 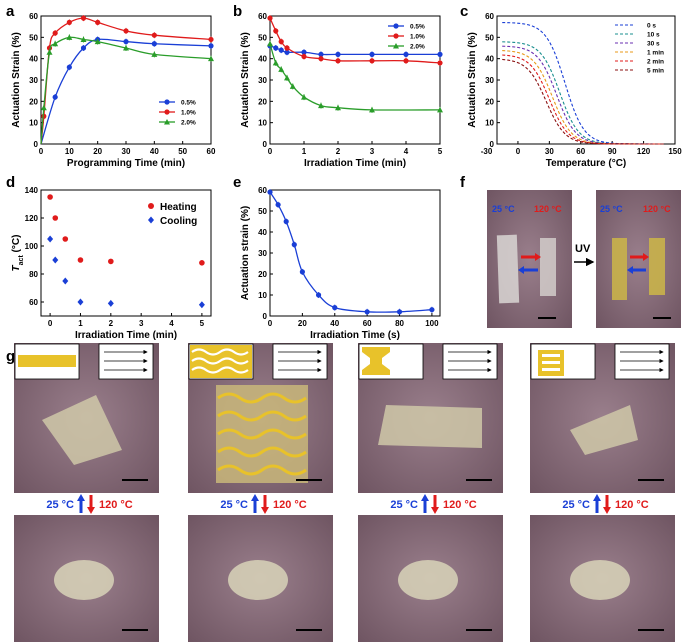 What do you see at coordinates (551, 355) in the screenshot?
I see `pattern-slot` at bounding box center [551, 355].